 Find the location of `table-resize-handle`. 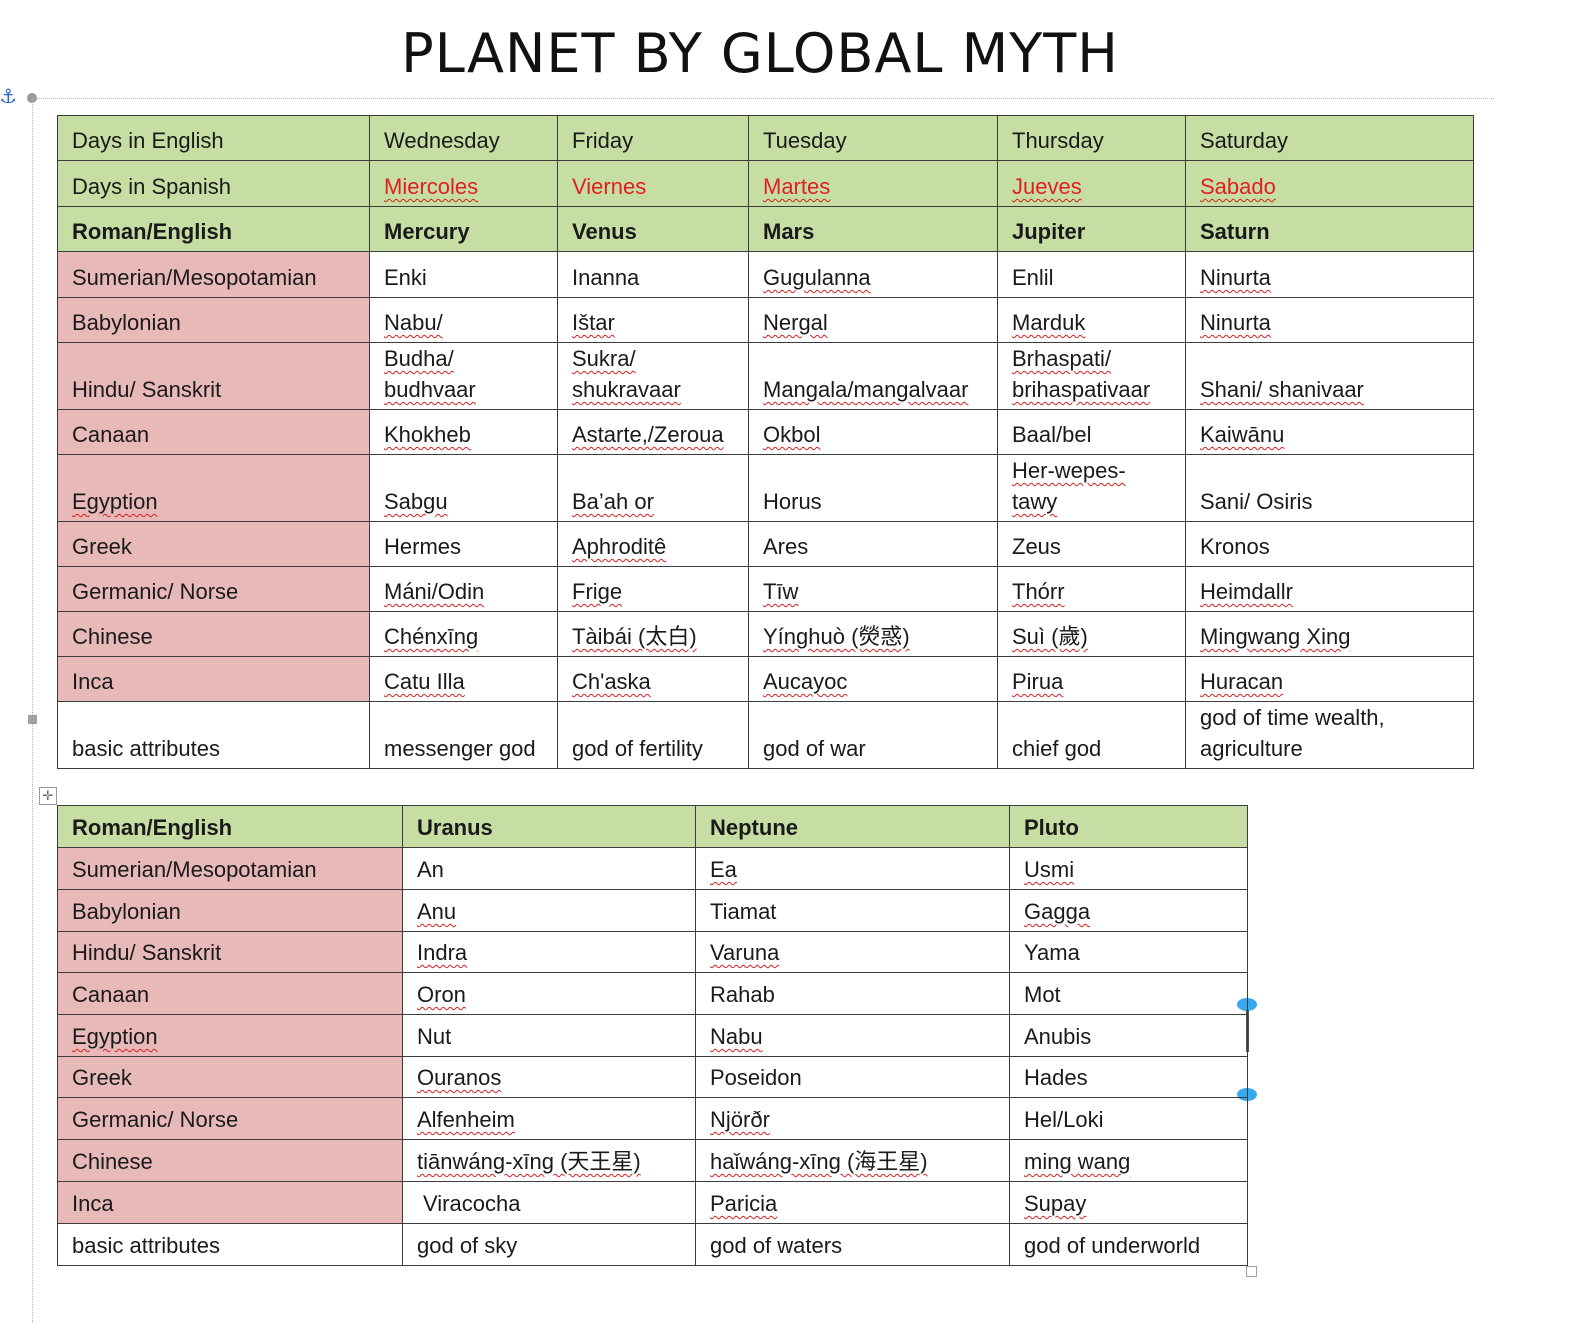

table-resize-handle is located at coordinates (1251, 1271).